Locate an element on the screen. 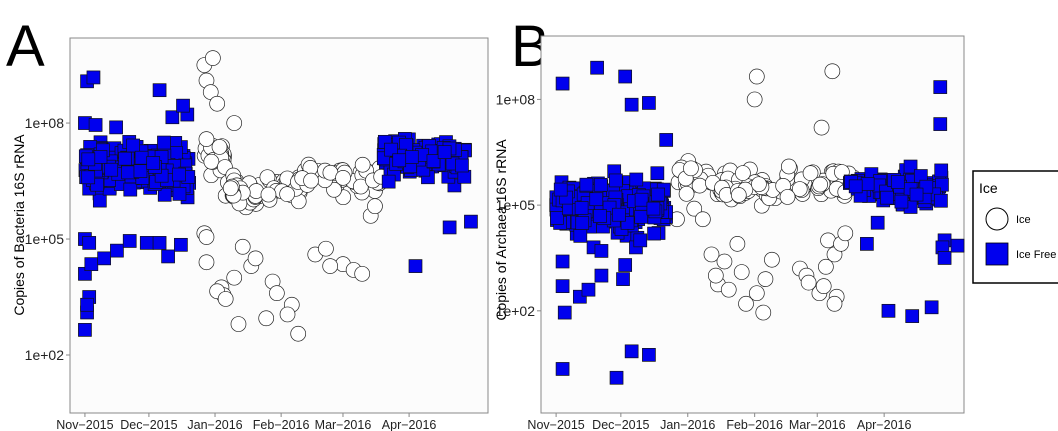 This screenshot has height=431, width=1058. legend: Ice Ice Ice Free is located at coordinates (1015, 227).